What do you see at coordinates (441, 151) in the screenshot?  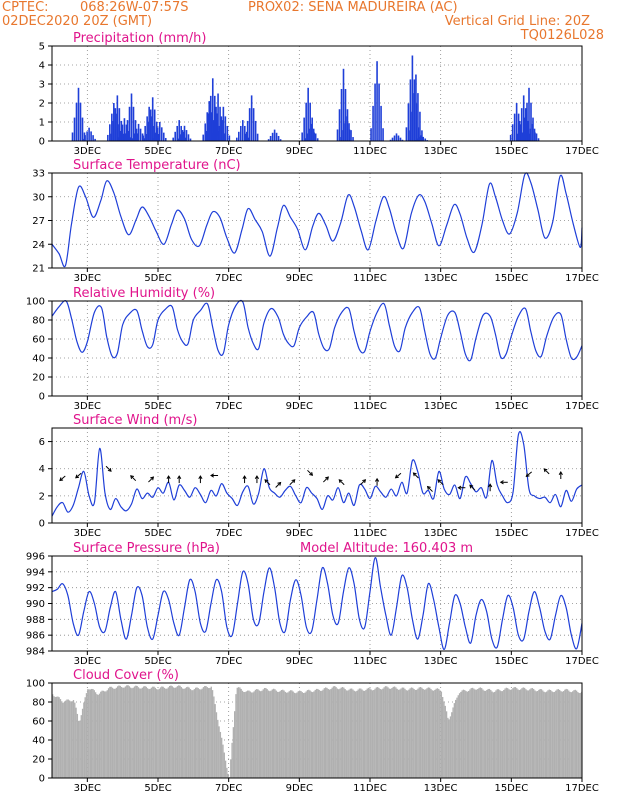 I see `x-tick-label: 13DEC` at bounding box center [441, 151].